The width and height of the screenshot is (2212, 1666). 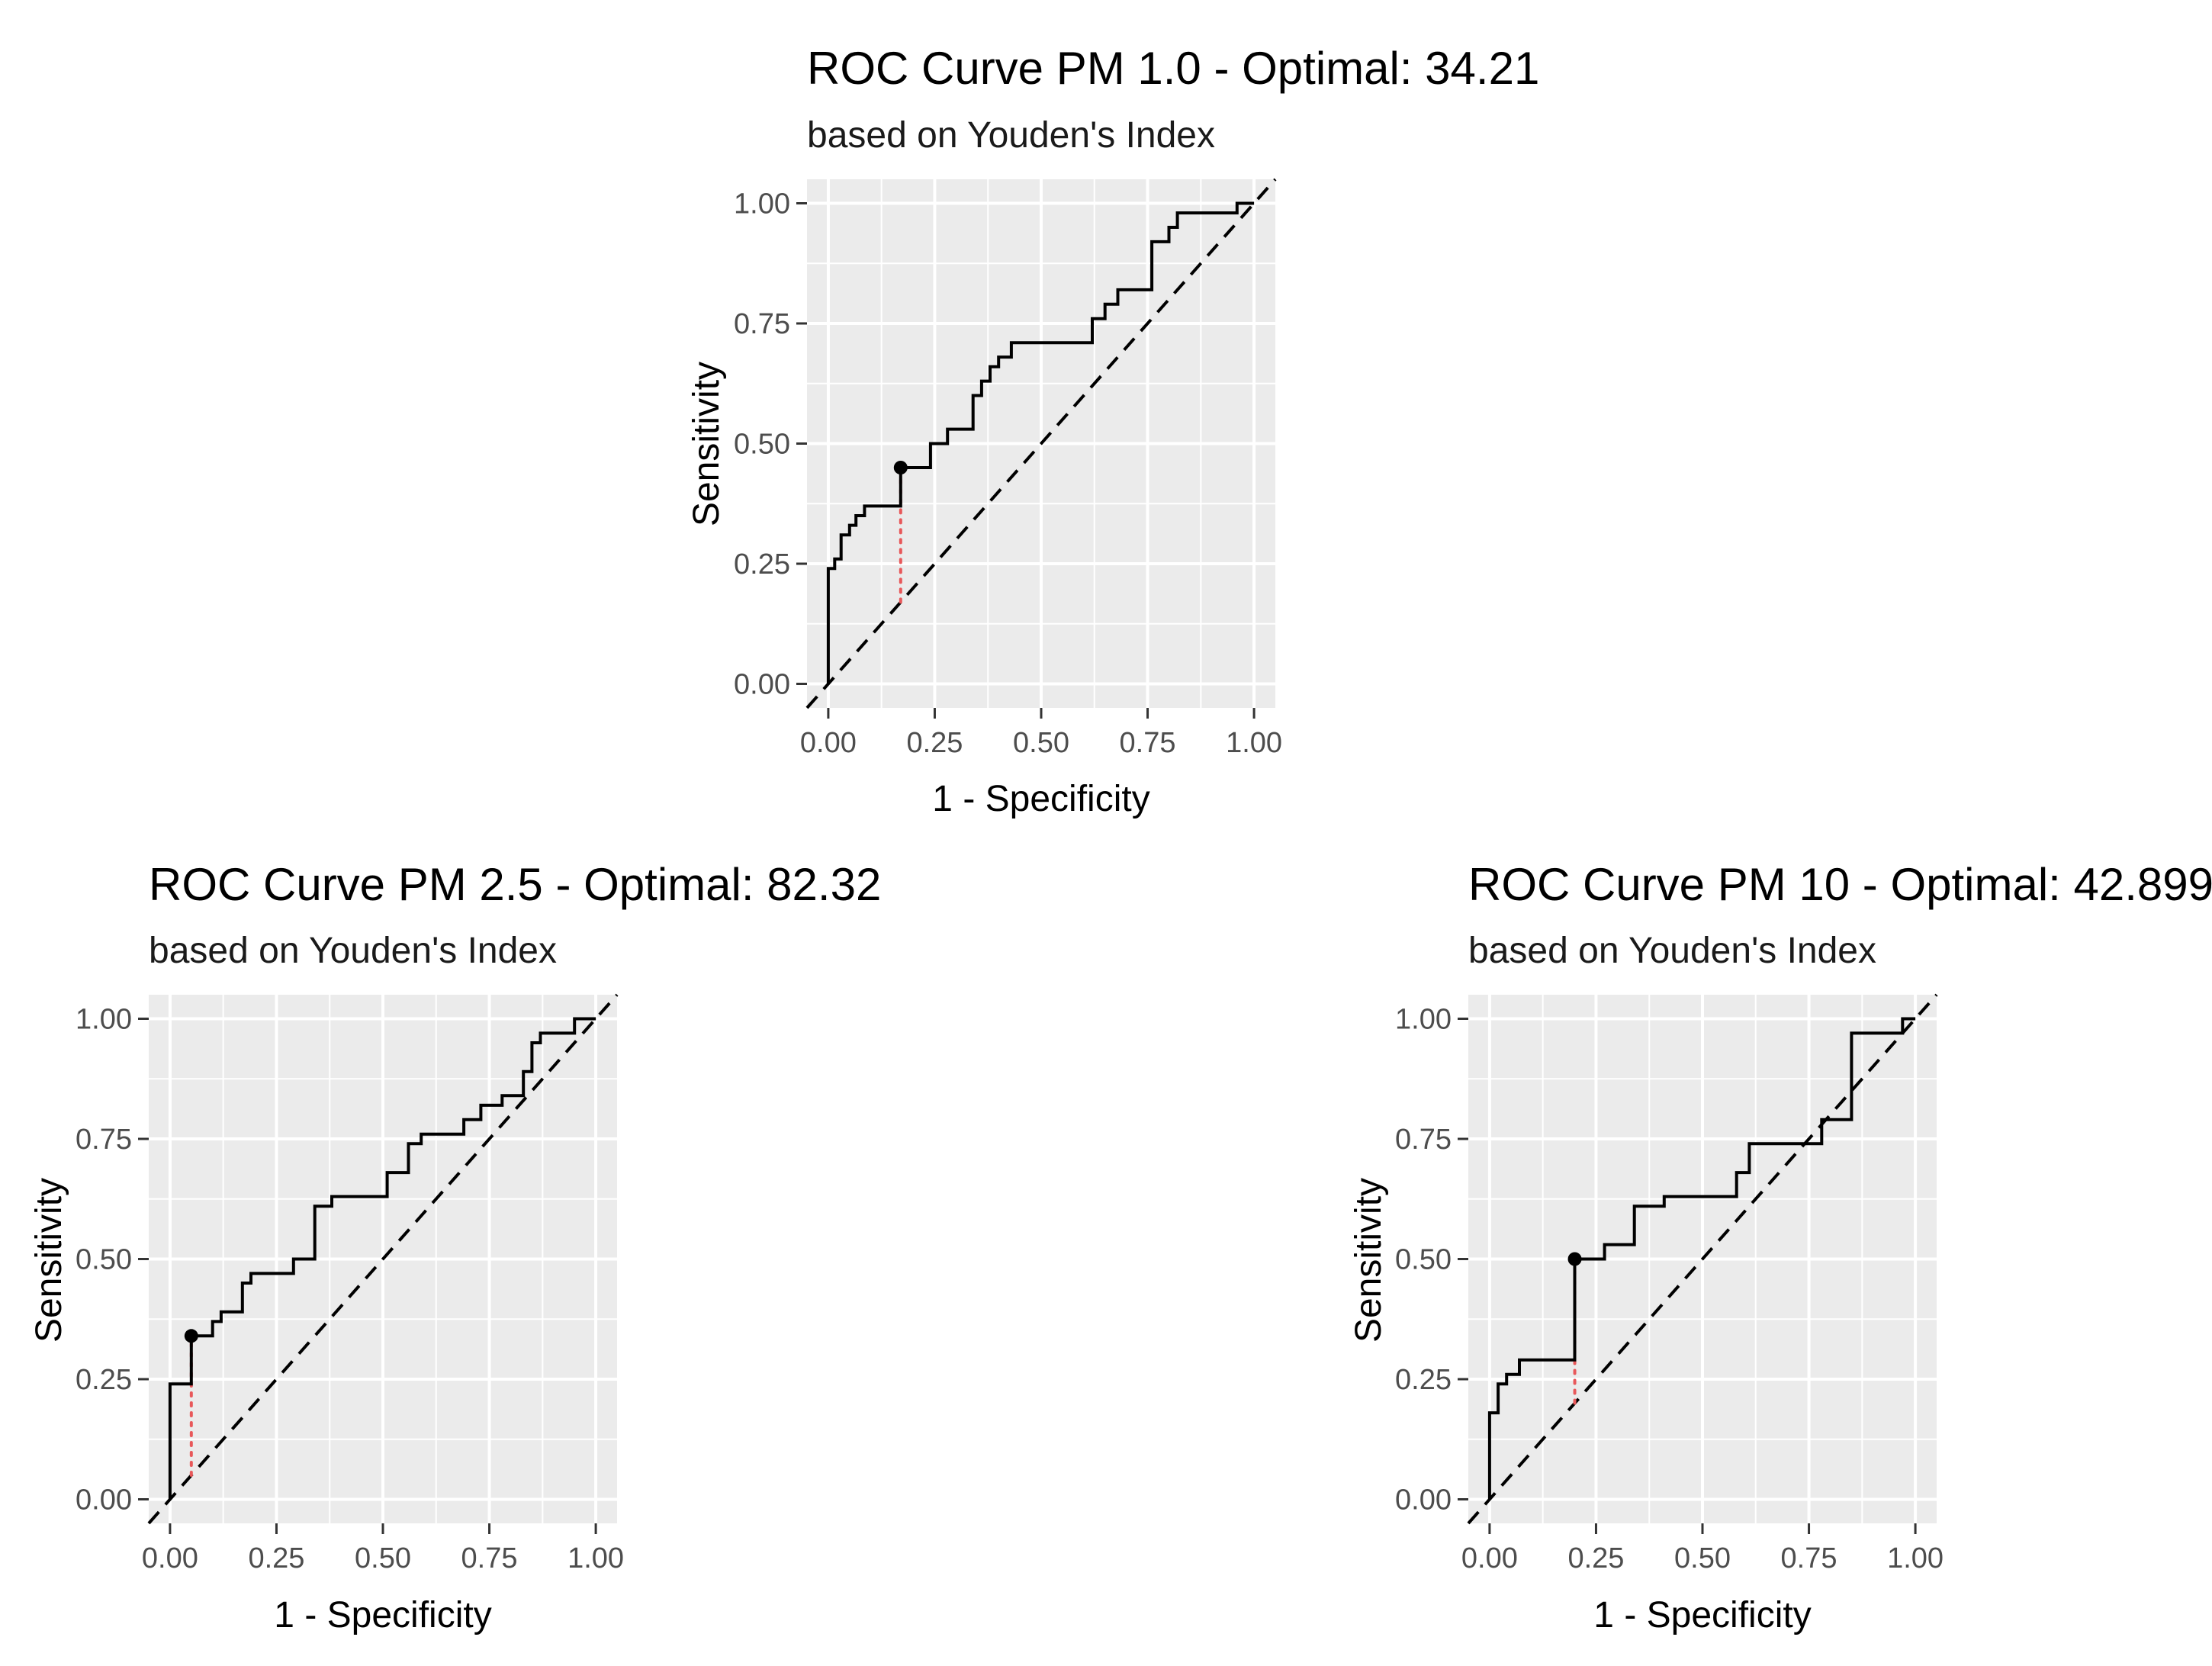 What do you see at coordinates (515, 884) in the screenshot?
I see `plot-title: ROC Curve PM 2.5 - Optimal: 82.32` at bounding box center [515, 884].